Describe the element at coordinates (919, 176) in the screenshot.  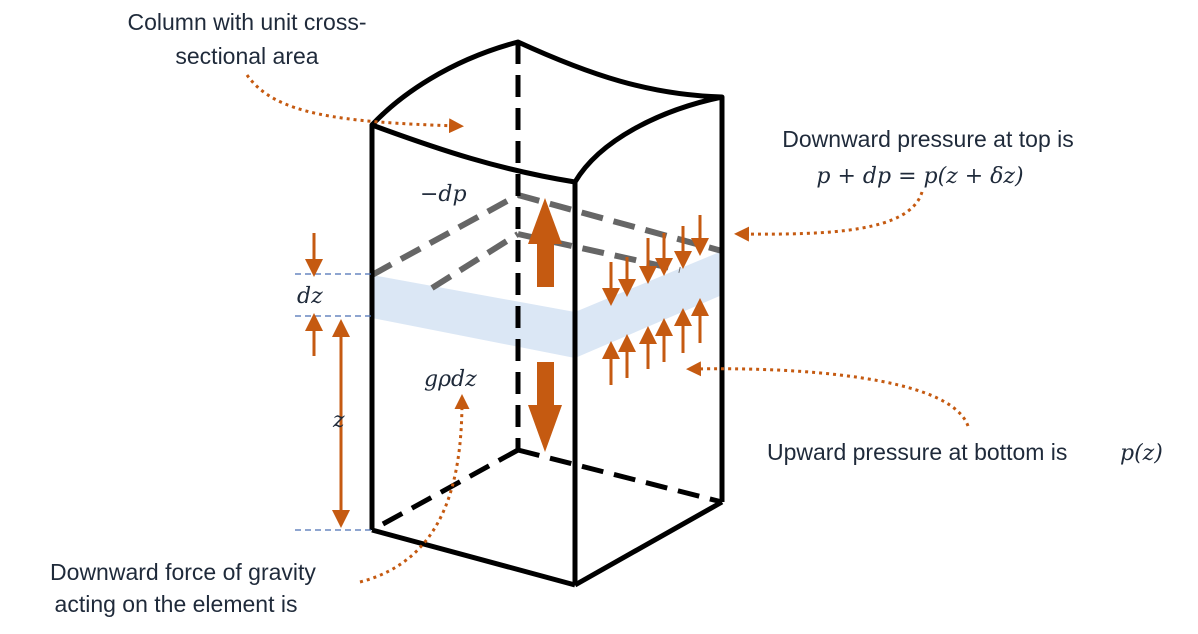
I see `top-pressure-equation: p + dp = p(z + δz)` at that location.